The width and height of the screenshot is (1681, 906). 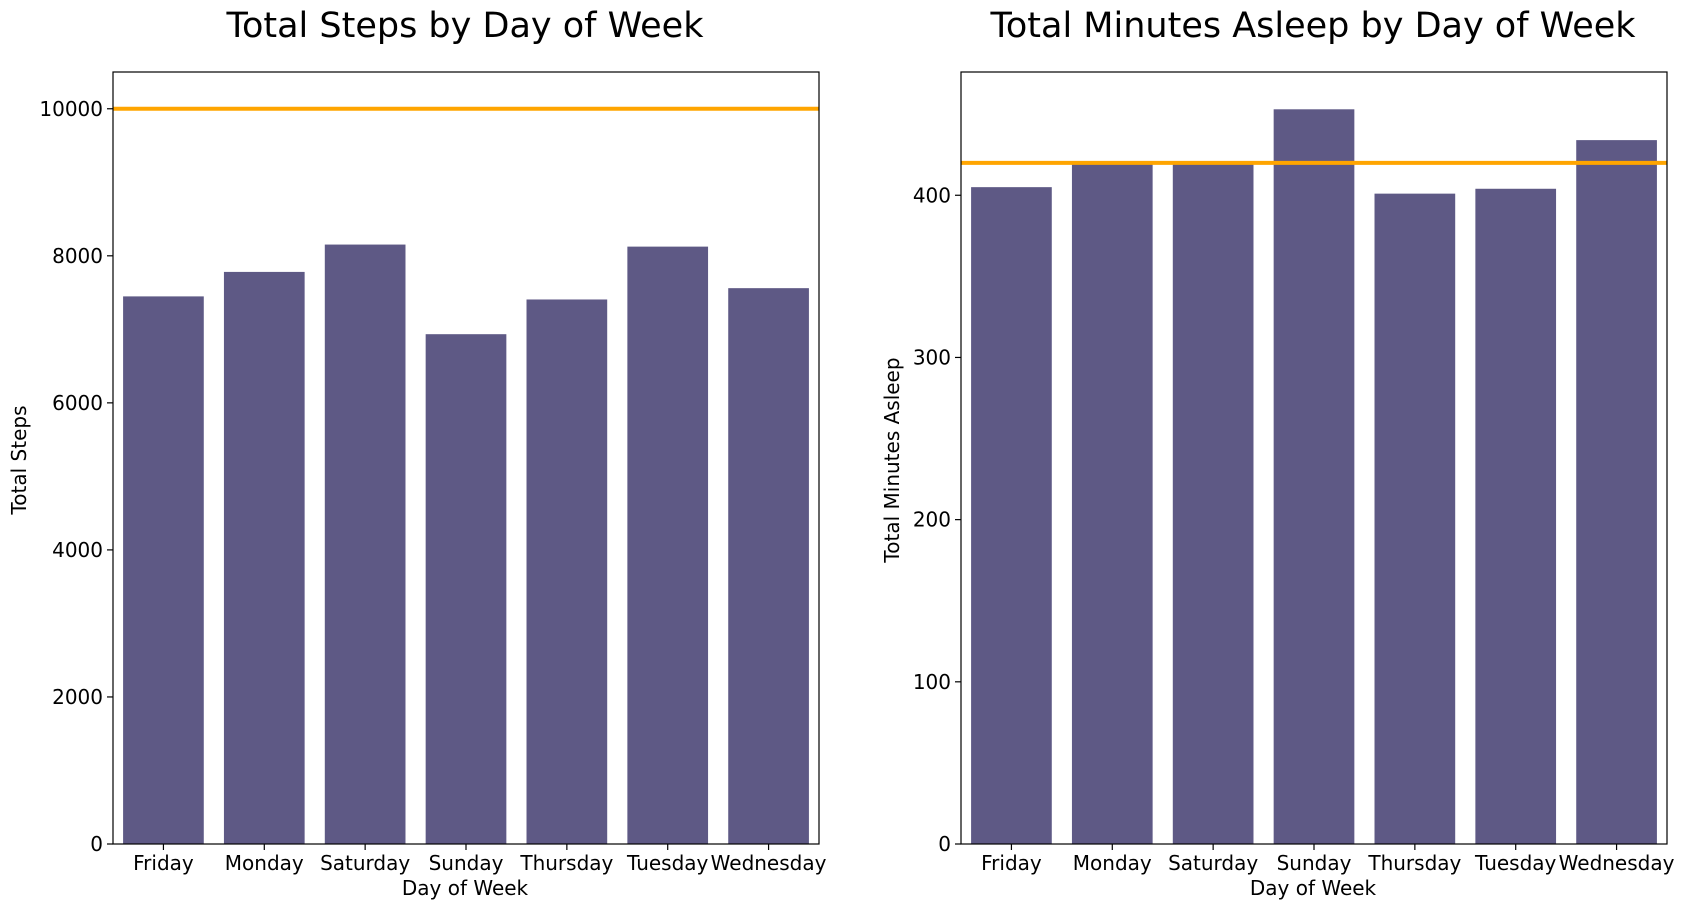 What do you see at coordinates (71, 109) in the screenshot?
I see `y-tick-label: 10000` at bounding box center [71, 109].